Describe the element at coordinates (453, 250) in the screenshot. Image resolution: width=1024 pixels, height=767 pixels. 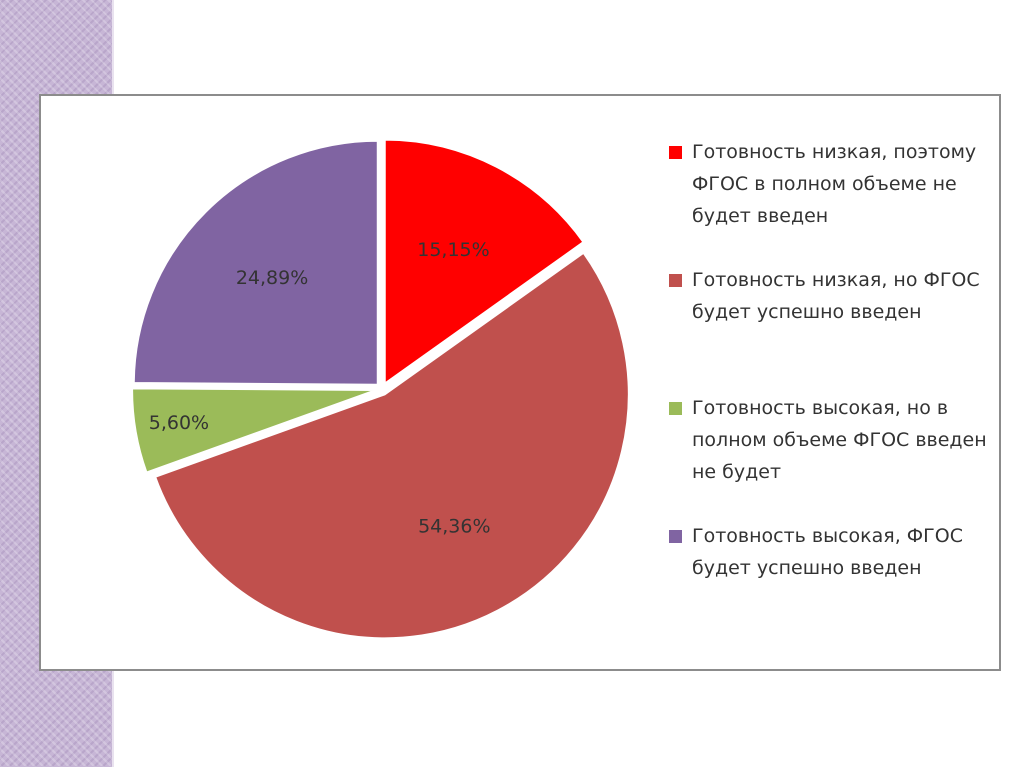
I see `data-label: 15,15%` at that location.